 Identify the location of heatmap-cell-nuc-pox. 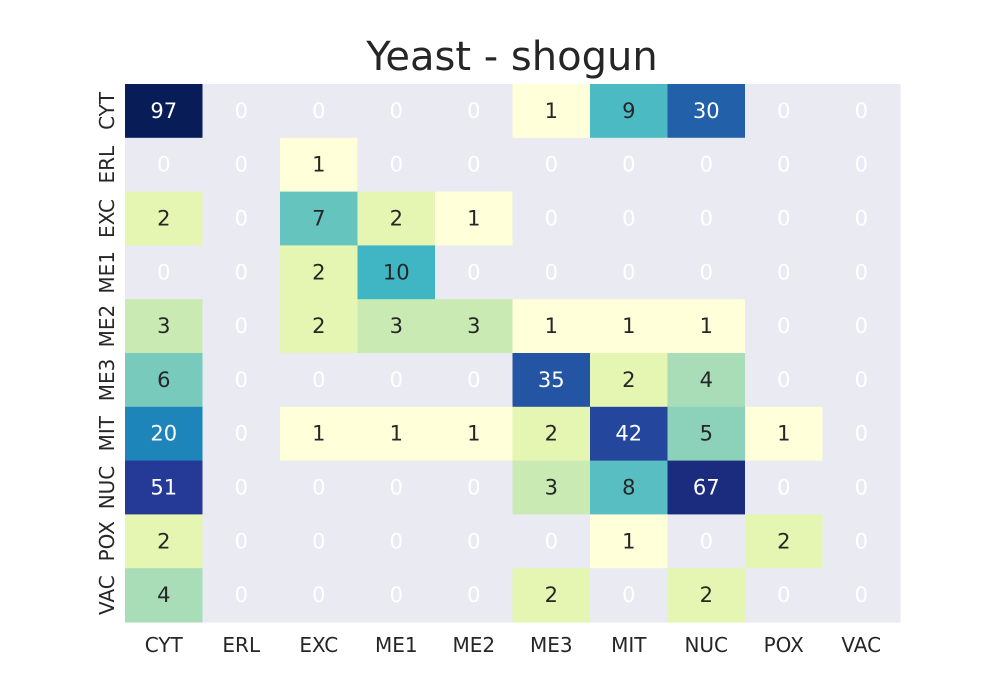
(784, 487).